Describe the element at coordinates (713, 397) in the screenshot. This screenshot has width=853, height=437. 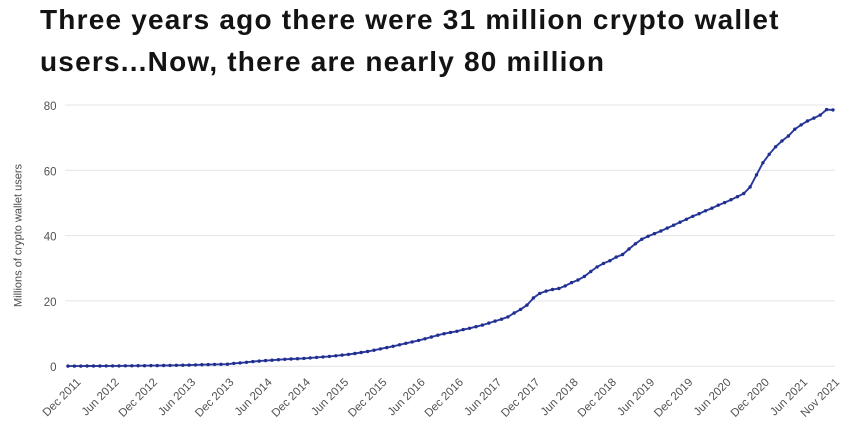
I see `svg-text: Jun 2020` at that location.